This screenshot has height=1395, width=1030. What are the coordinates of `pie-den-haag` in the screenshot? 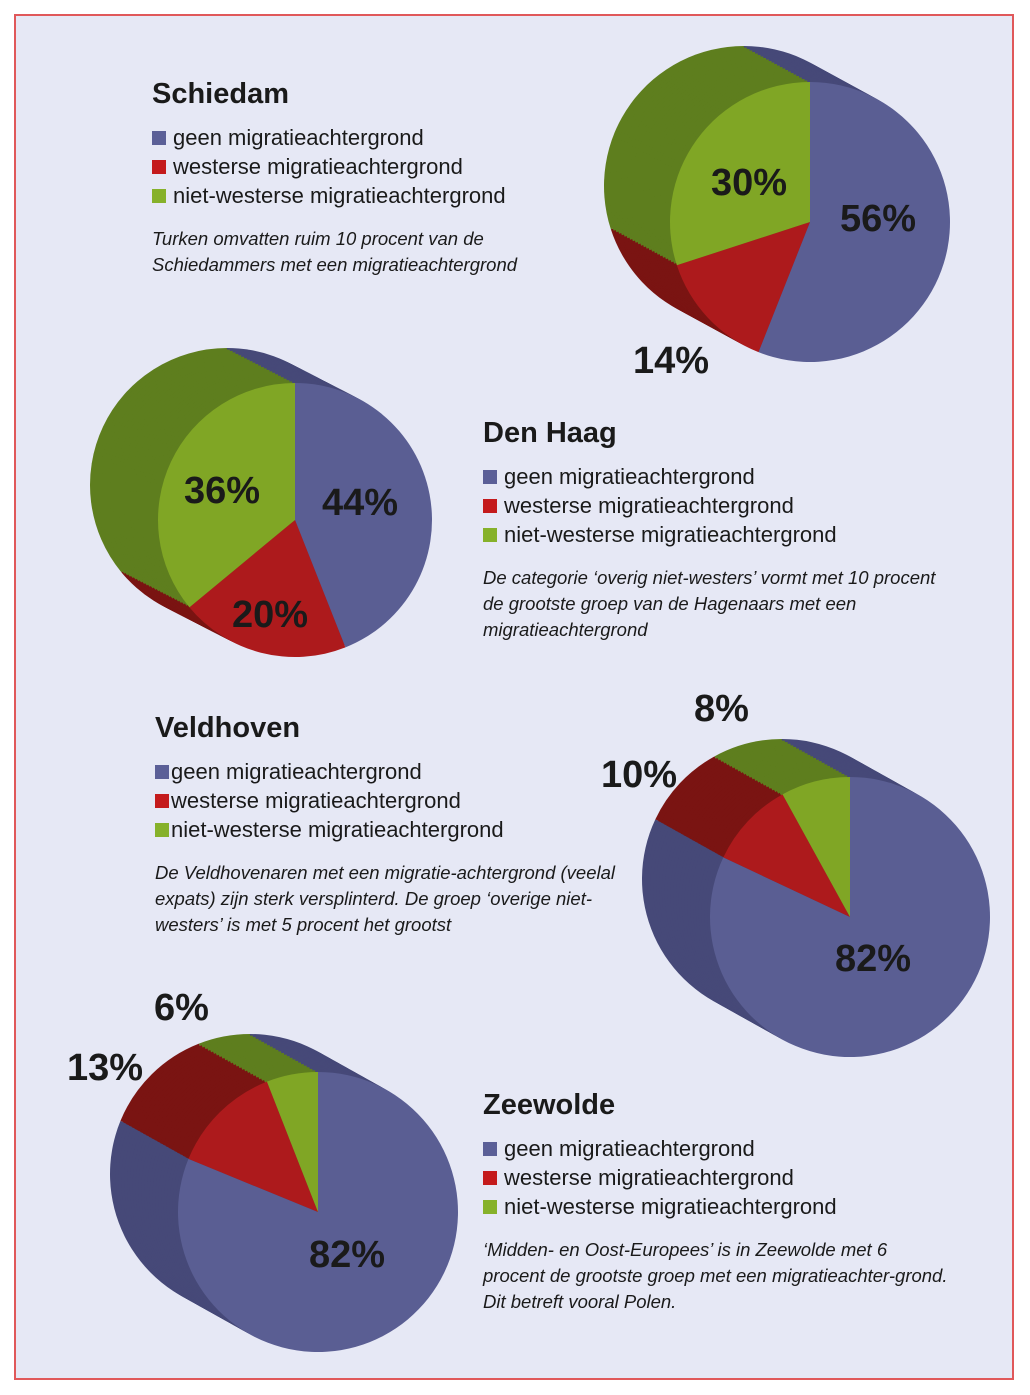 It's located at (261, 502).